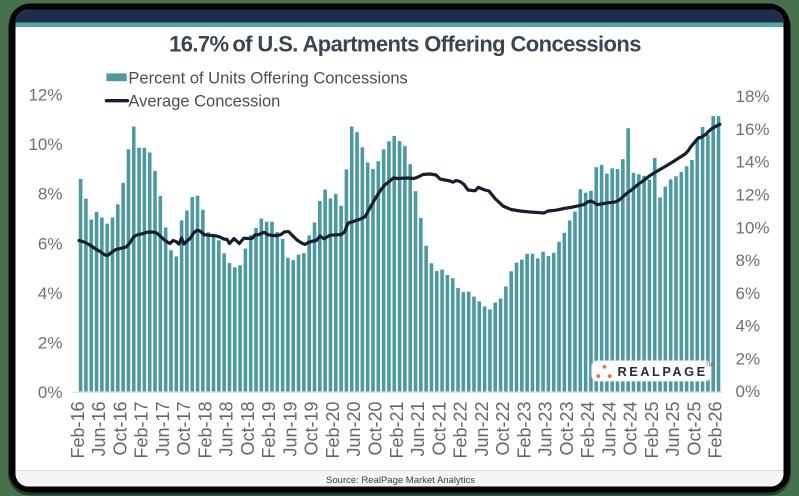 This screenshot has height=496, width=799. What do you see at coordinates (695, 429) in the screenshot?
I see `svg-text: Oct-25` at bounding box center [695, 429].